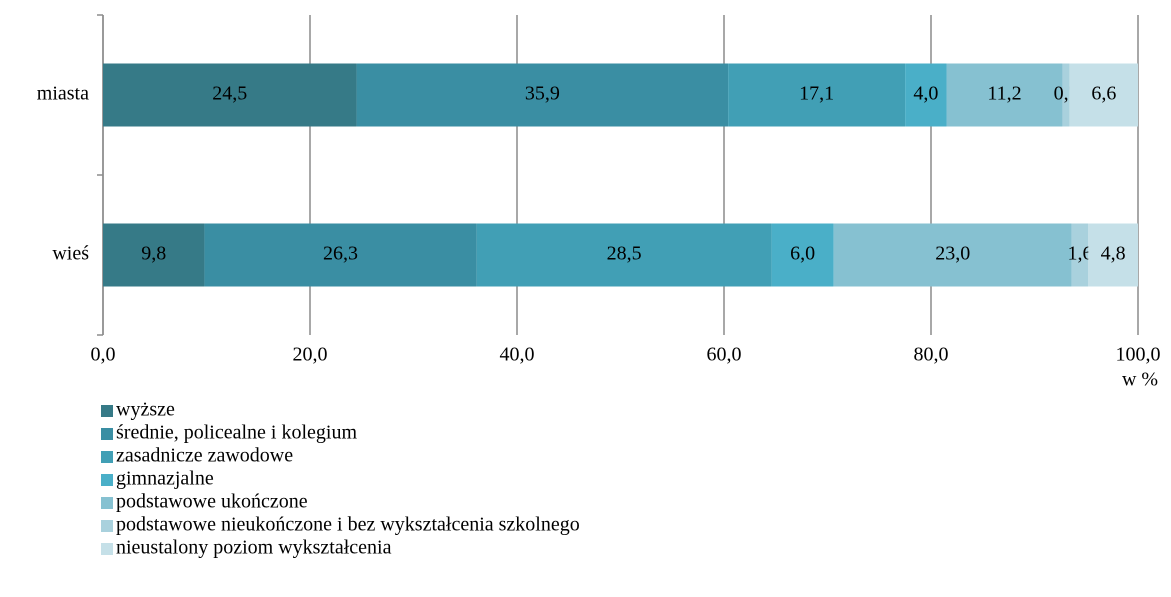  I want to click on value-label: 11,2, so click(1004, 94).